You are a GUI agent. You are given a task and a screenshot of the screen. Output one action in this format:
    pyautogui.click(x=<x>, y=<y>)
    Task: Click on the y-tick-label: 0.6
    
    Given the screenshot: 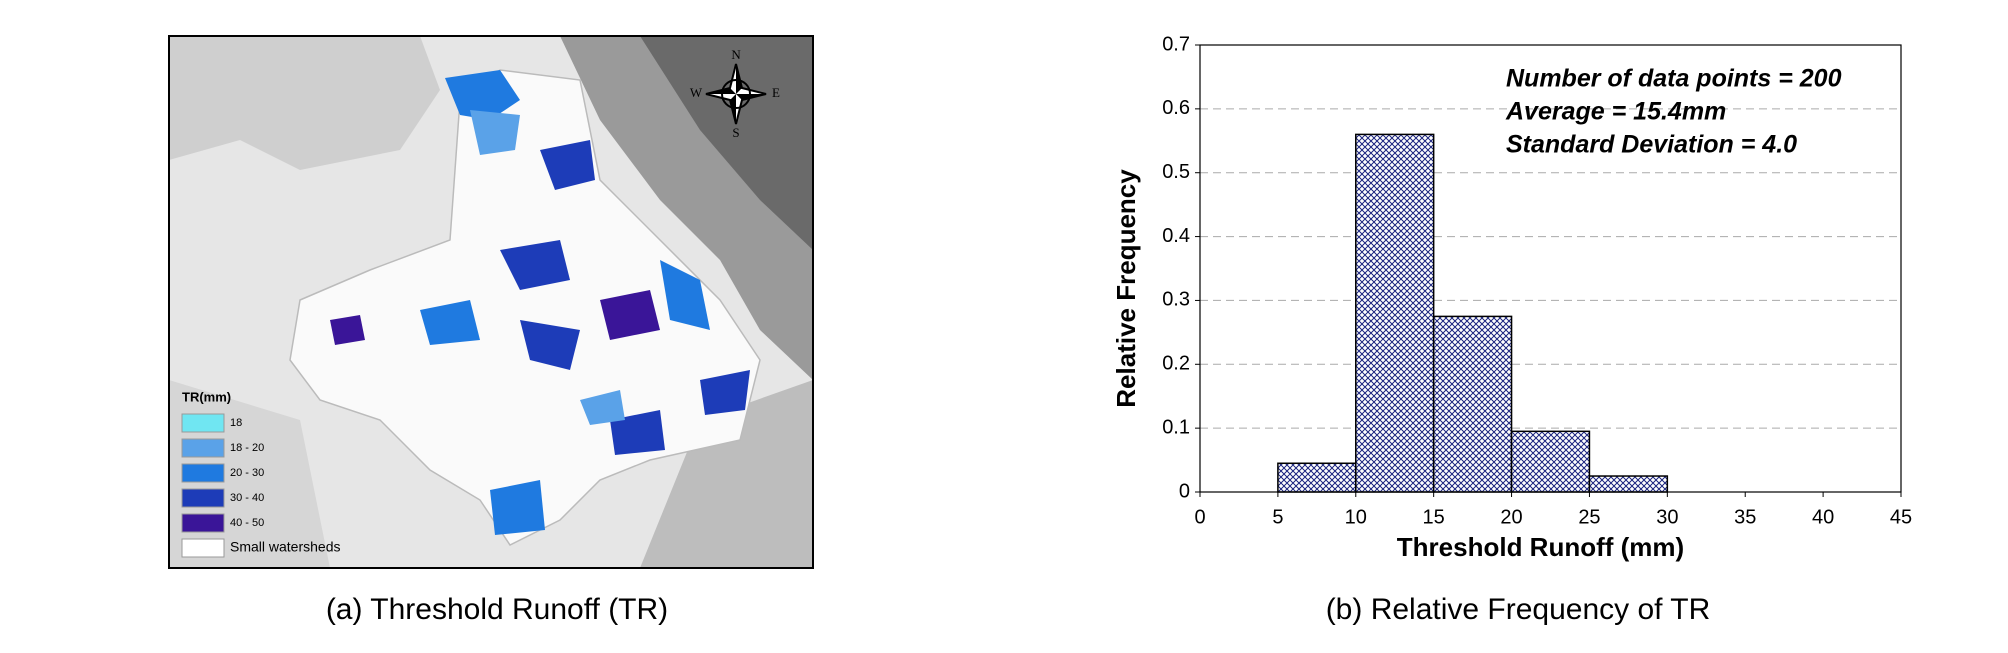 What is the action you would take?
    pyautogui.click(x=1176, y=108)
    